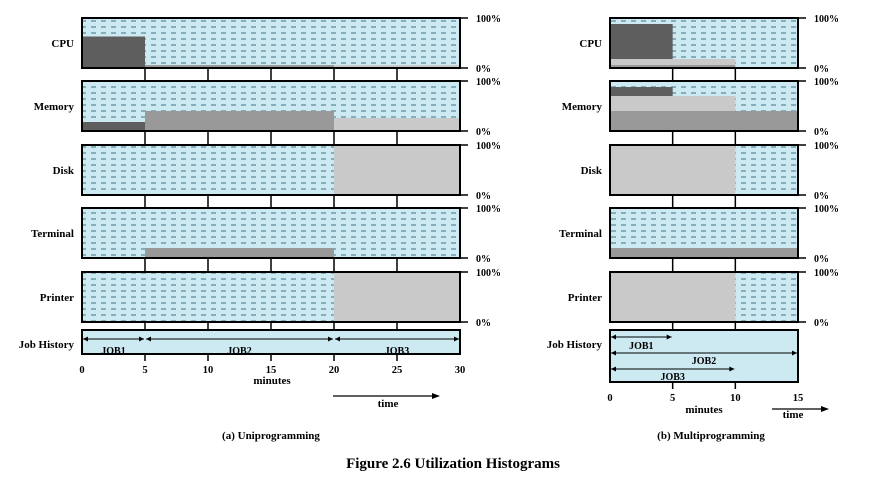  What do you see at coordinates (460, 370) in the screenshot?
I see `x-tick-label: 30` at bounding box center [460, 370].